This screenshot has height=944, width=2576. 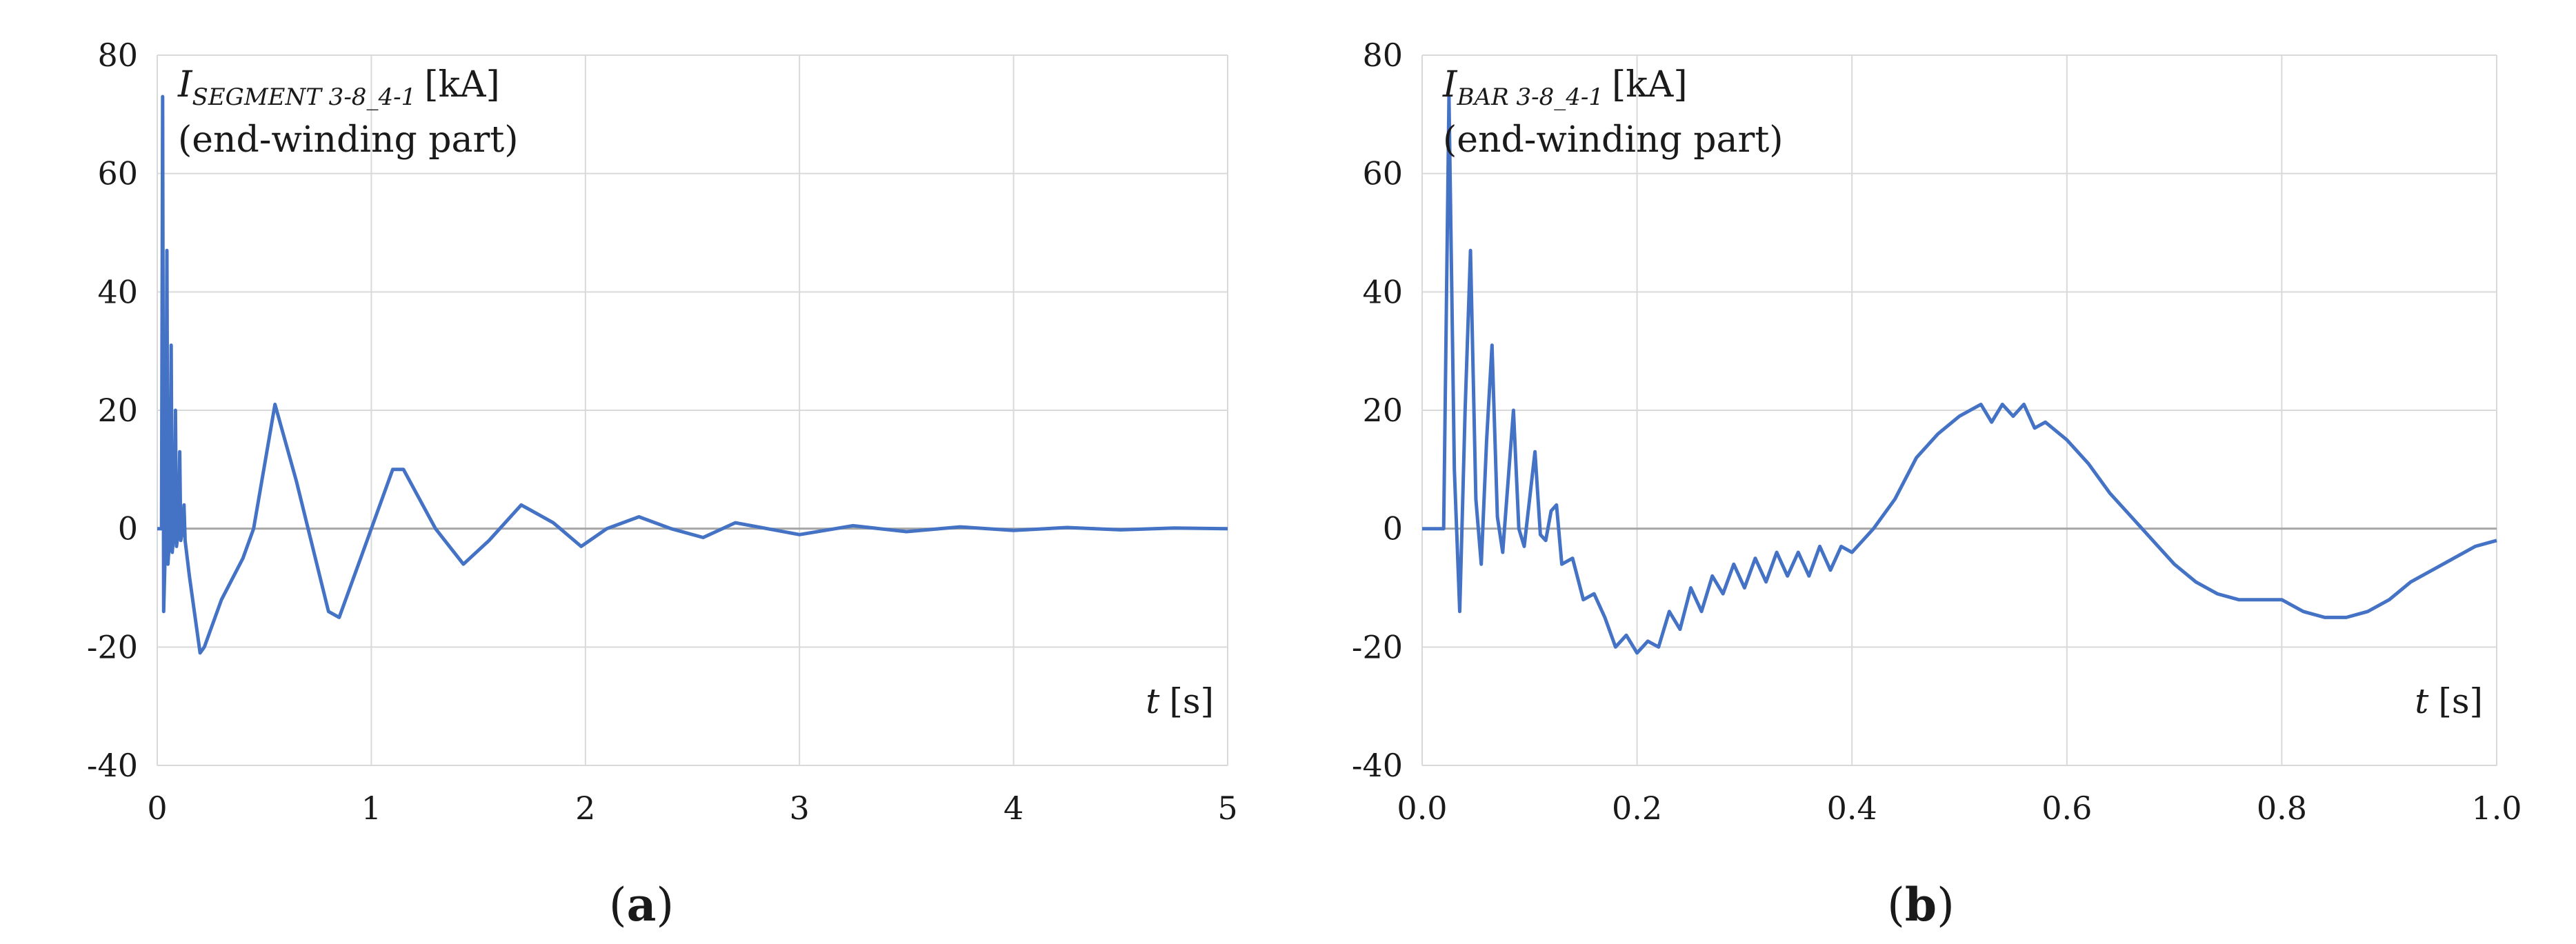 I want to click on x-tick-label: 3, so click(x=800, y=808).